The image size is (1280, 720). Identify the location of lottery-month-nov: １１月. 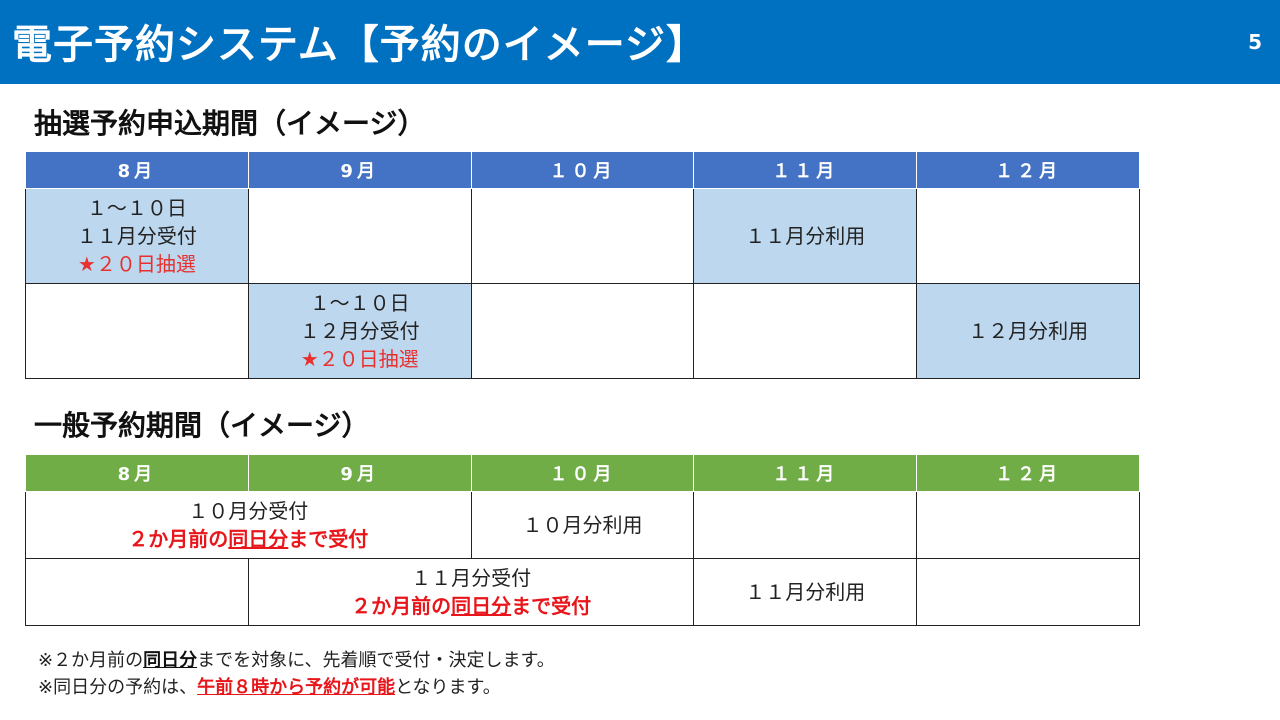
(805, 170).